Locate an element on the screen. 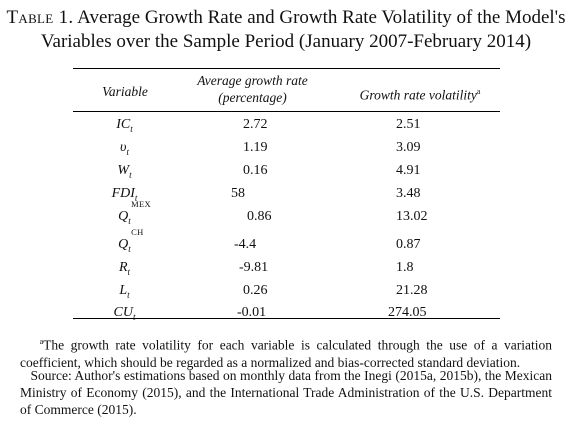  cell-volatility: 4.91 is located at coordinates (408, 170).